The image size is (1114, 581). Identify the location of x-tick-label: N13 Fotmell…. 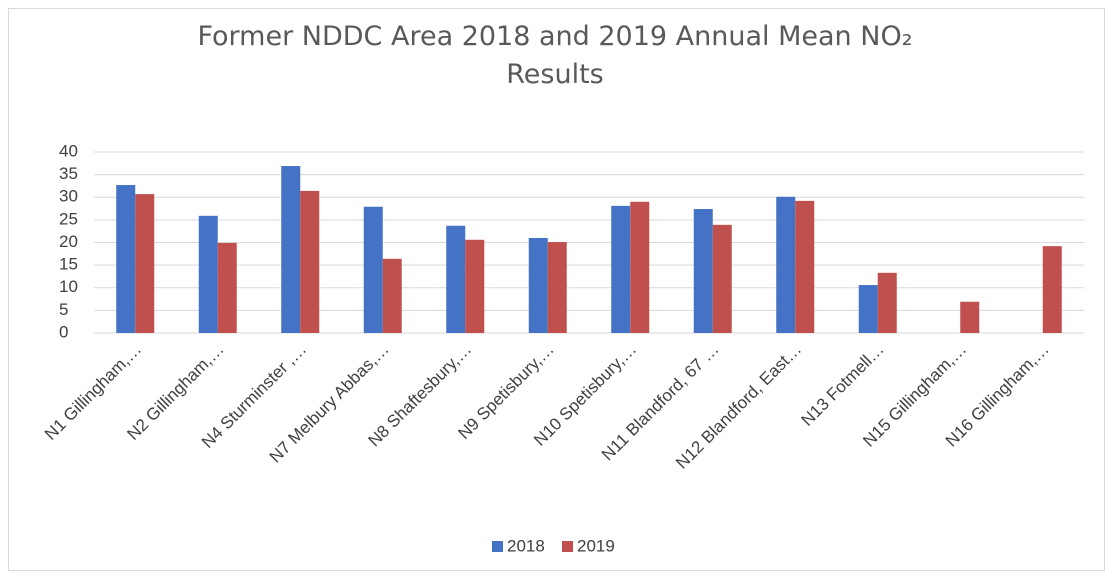
(842, 385).